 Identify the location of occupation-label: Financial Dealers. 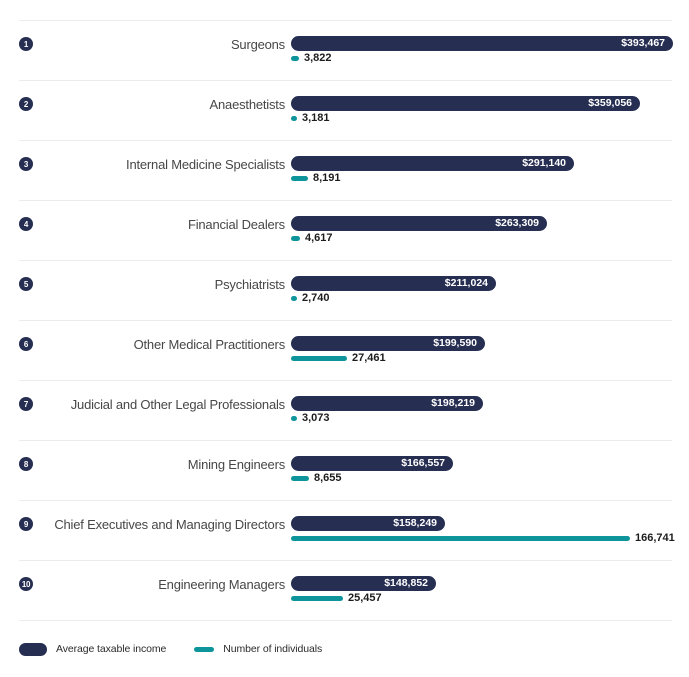
(236, 224).